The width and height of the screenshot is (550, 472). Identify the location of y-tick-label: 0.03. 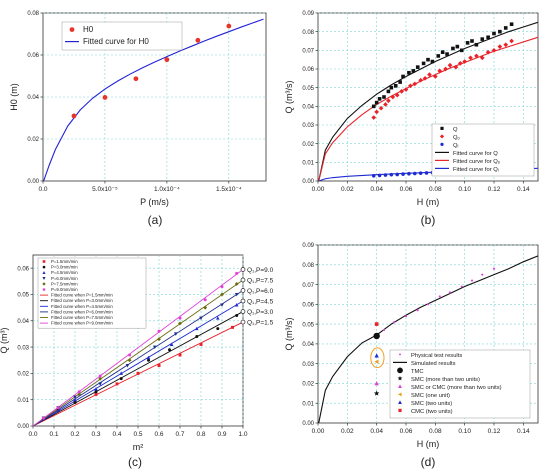
(308, 365).